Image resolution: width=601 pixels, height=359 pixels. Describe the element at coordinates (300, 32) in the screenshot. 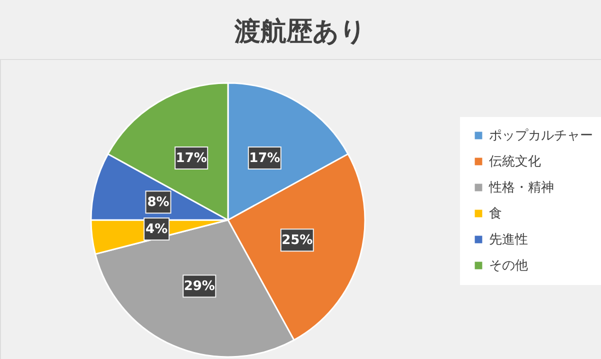

I see `chart-title: 渡航歴あり` at that location.